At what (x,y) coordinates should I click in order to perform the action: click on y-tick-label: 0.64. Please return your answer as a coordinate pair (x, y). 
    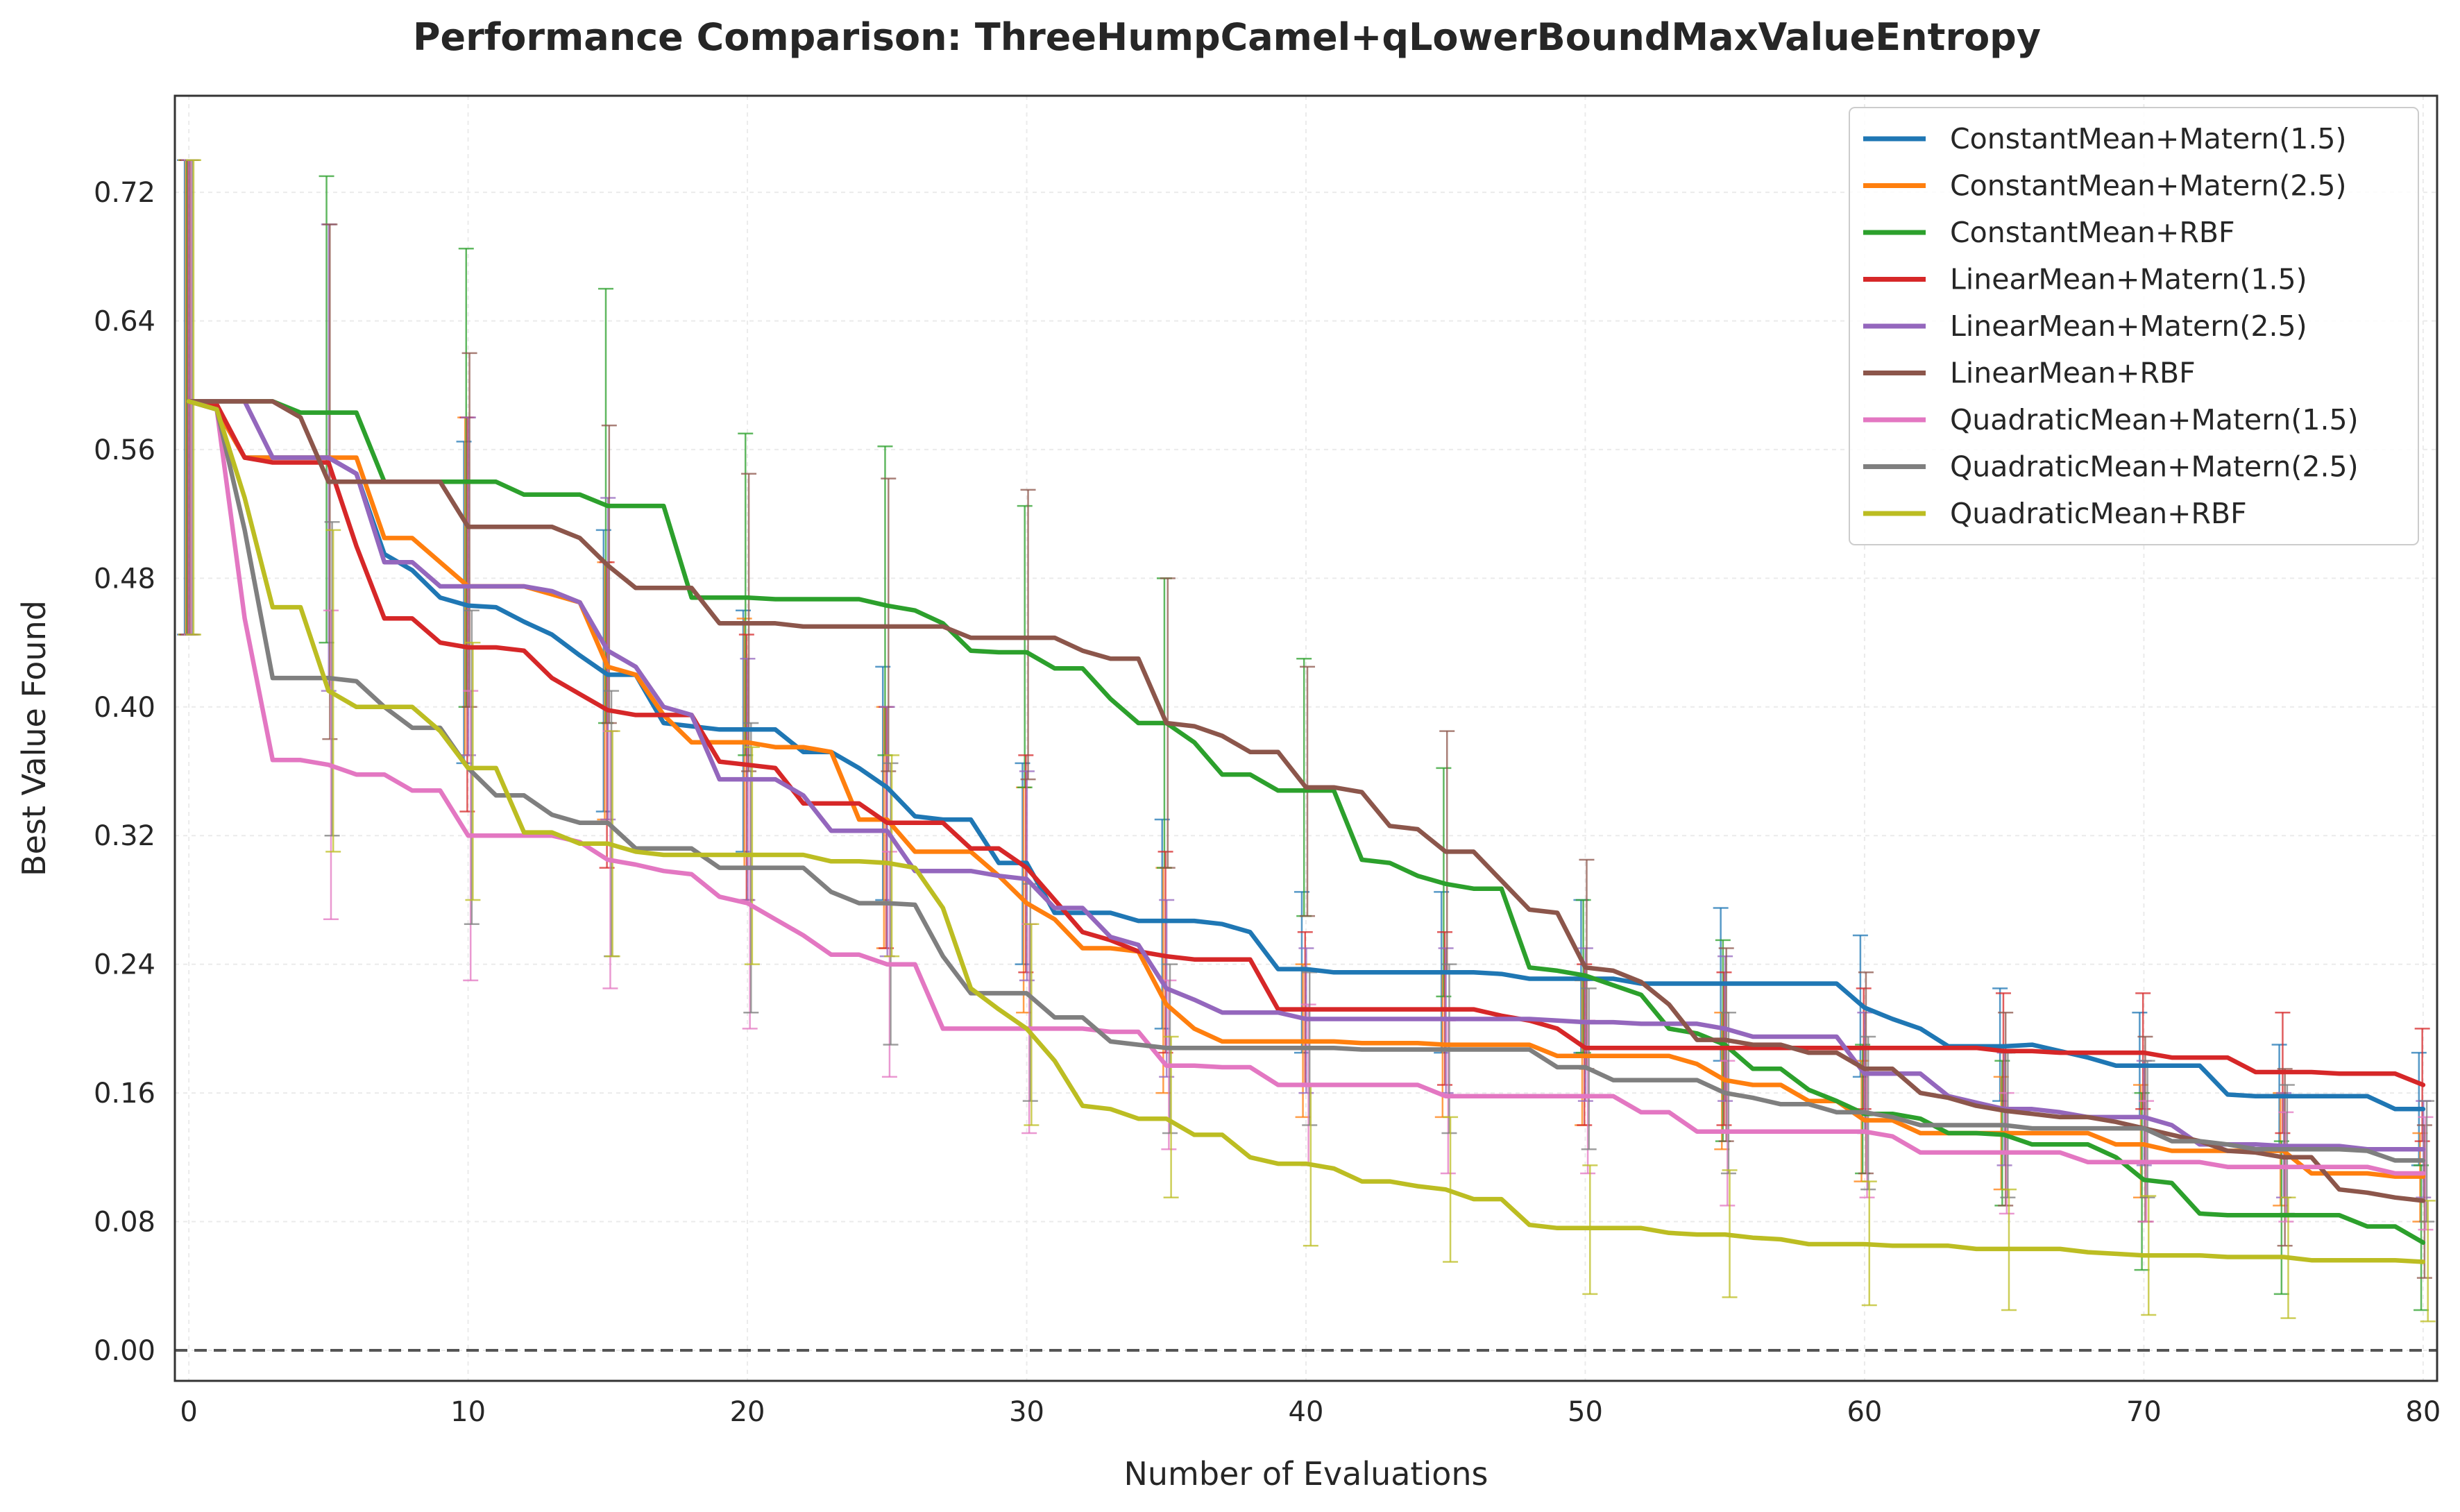
    Looking at the image, I should click on (125, 322).